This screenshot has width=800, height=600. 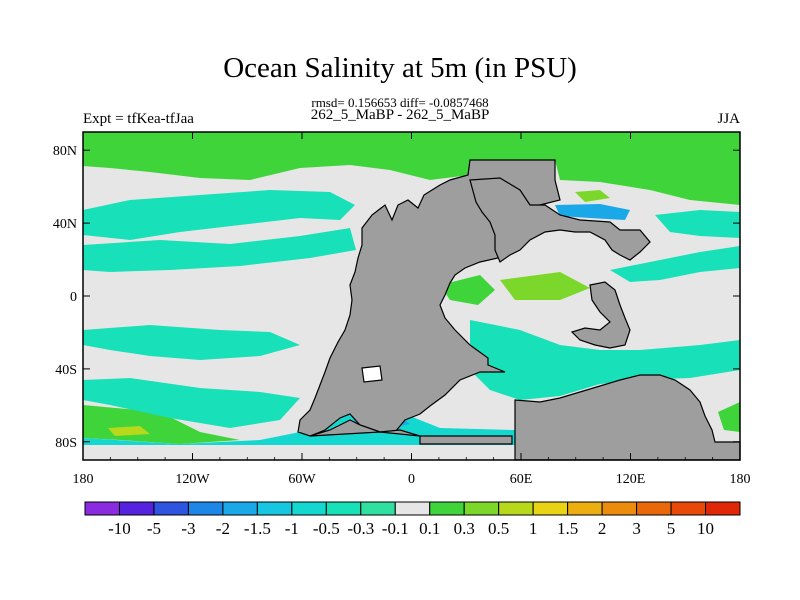 I want to click on colorbar-label: -3, so click(x=188, y=528).